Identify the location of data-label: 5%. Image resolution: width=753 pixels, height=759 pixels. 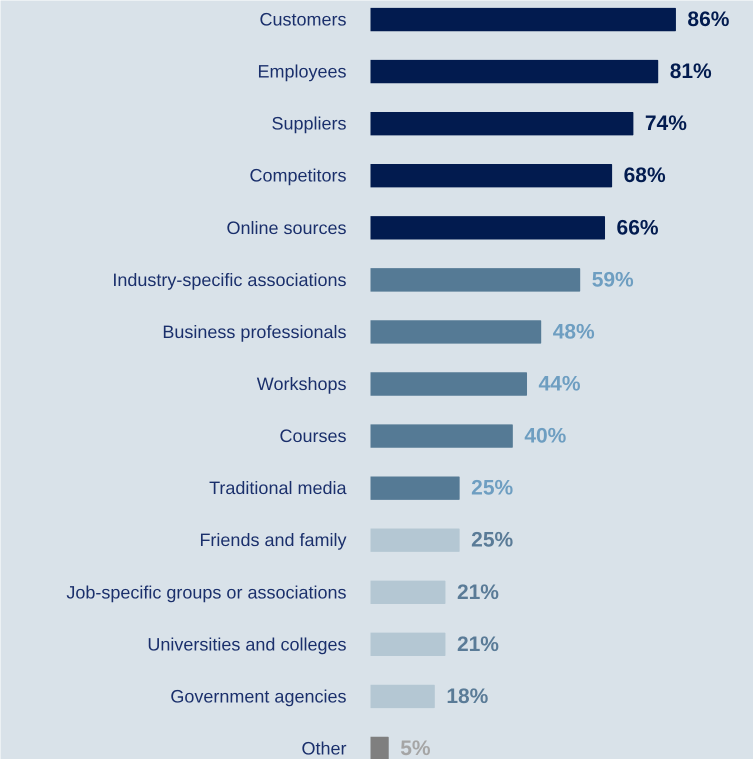
(415, 747).